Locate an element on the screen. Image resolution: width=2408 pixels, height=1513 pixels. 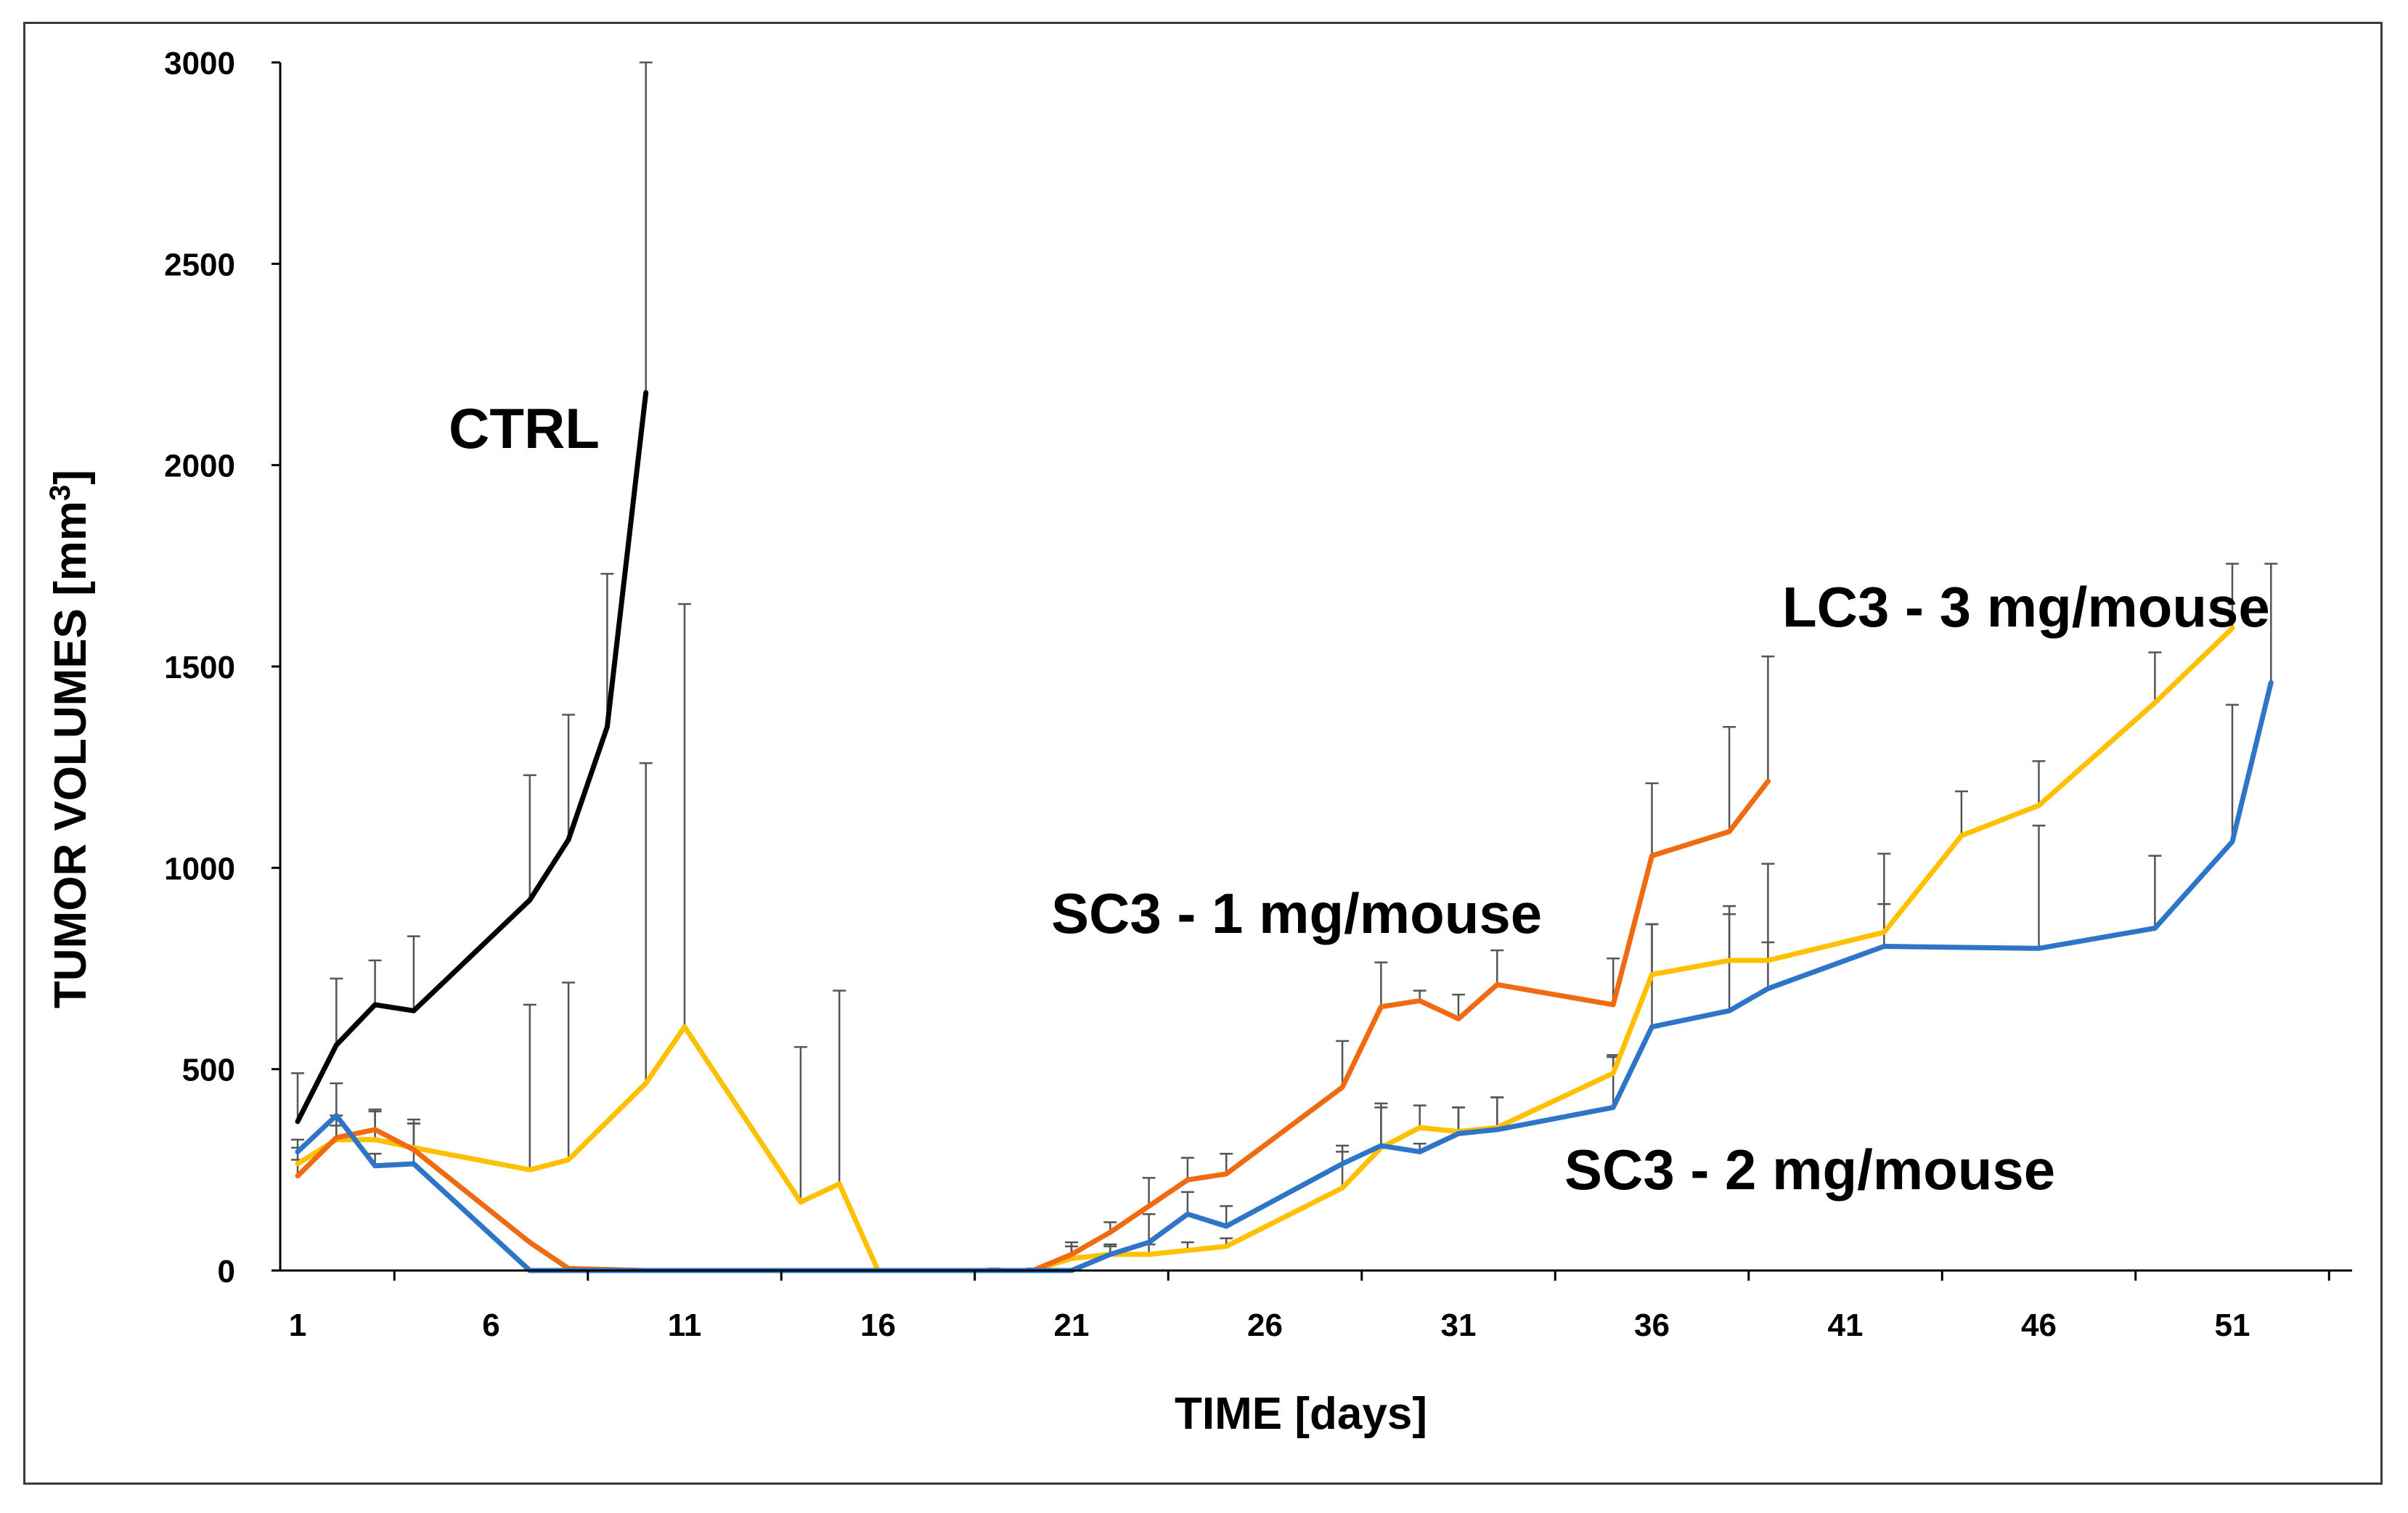
x-tick-label: 6 is located at coordinates (490, 1325).